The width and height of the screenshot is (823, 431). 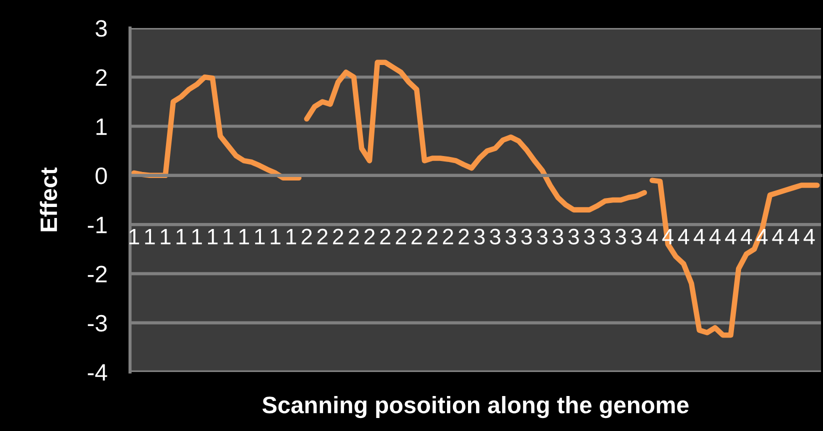 What do you see at coordinates (101, 126) in the screenshot?
I see `y-tick-label: 1` at bounding box center [101, 126].